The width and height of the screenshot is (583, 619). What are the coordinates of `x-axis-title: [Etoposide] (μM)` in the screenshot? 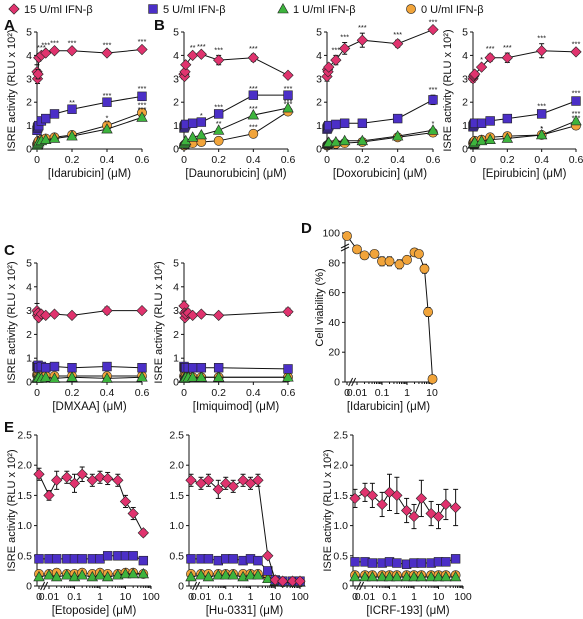 It's located at (94, 611).